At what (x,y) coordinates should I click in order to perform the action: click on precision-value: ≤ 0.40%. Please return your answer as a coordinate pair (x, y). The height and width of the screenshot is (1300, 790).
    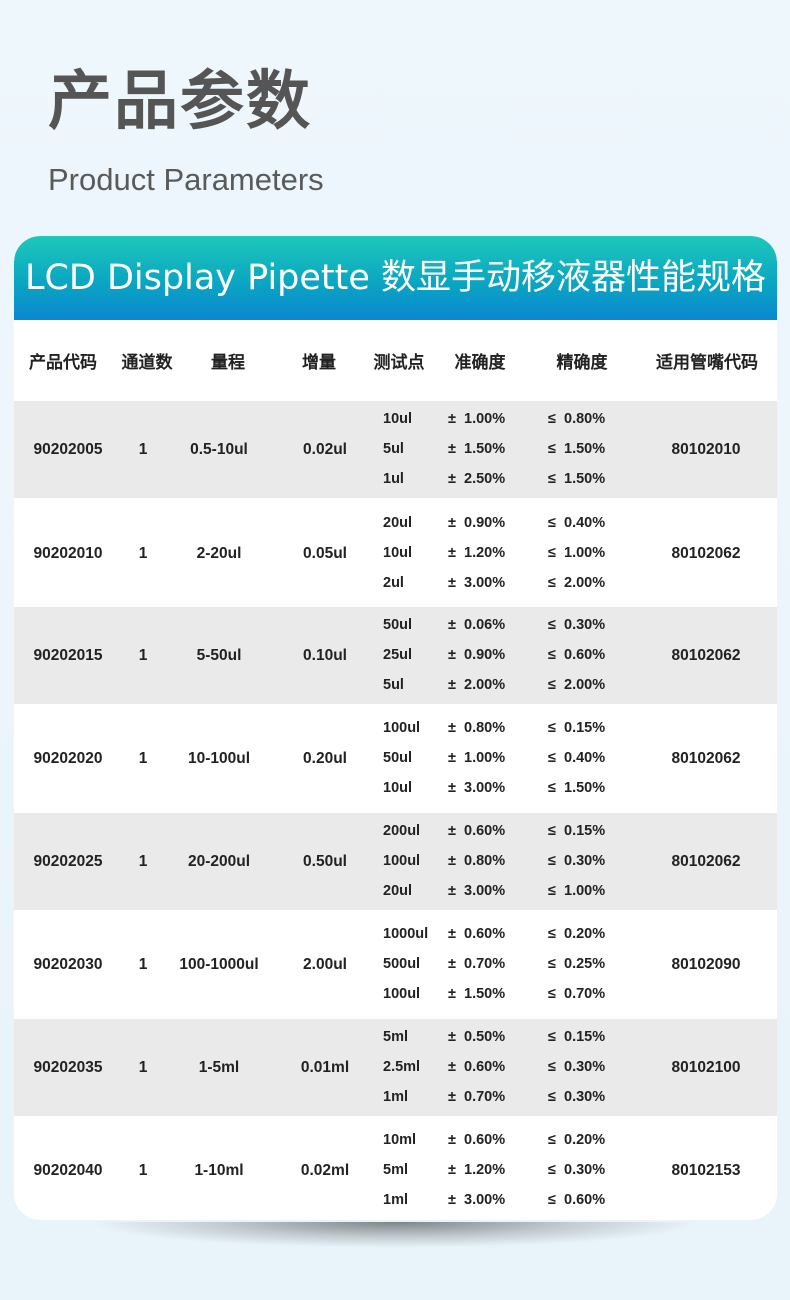
    Looking at the image, I should click on (577, 758).